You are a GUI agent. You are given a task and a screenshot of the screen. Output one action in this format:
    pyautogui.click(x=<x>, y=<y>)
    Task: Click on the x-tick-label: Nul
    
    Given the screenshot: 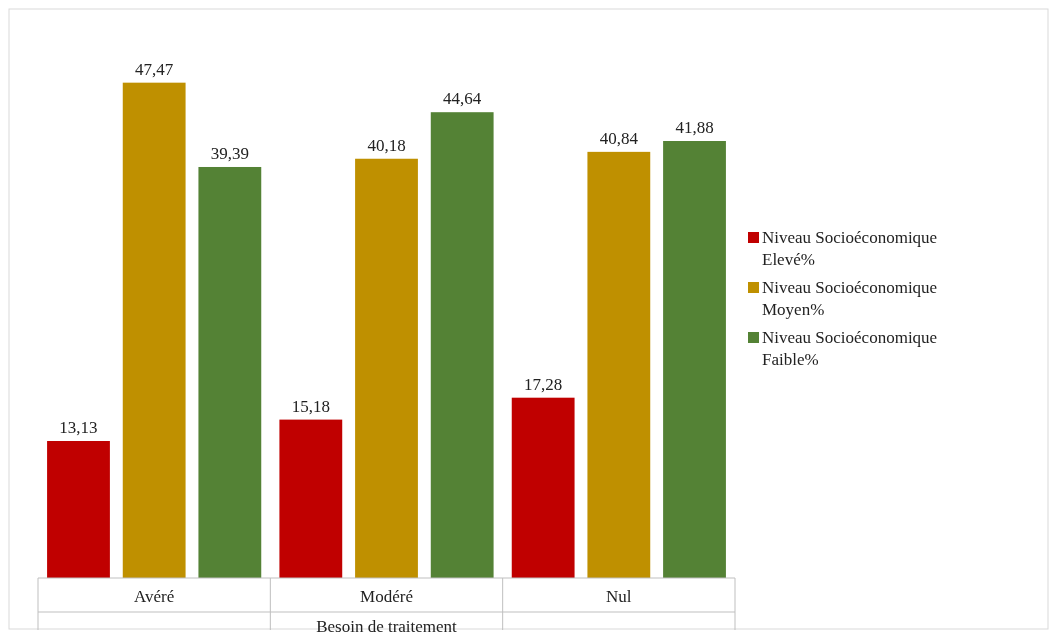 What is the action you would take?
    pyautogui.click(x=619, y=596)
    